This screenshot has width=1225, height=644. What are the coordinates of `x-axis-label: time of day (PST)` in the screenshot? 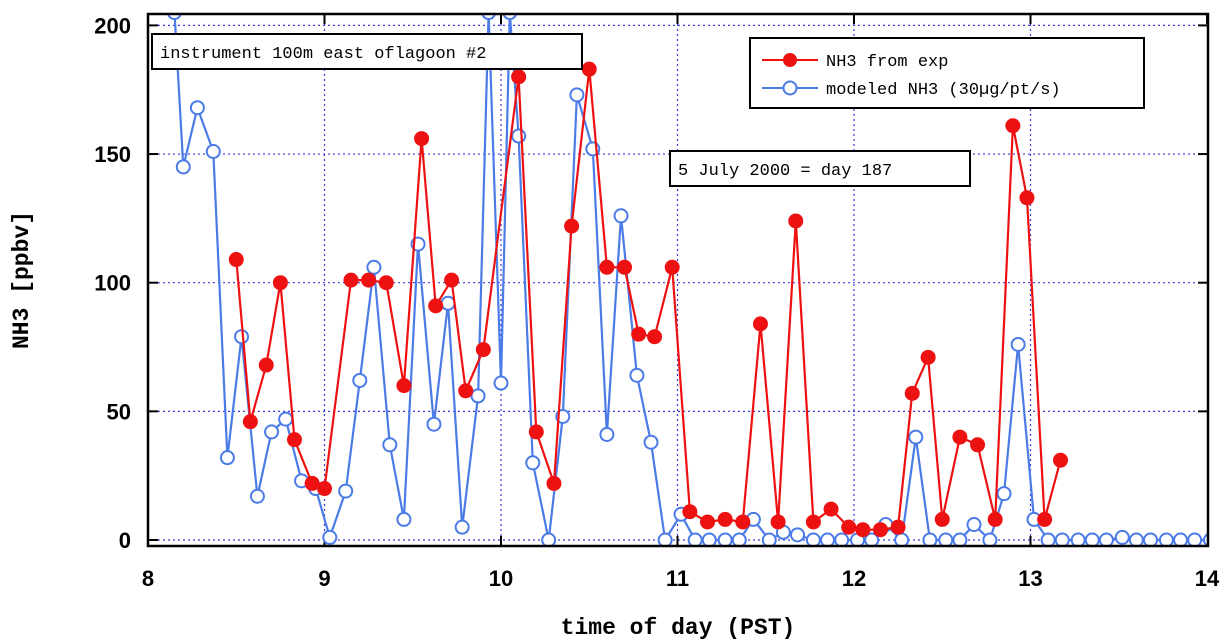 It's located at (678, 628).